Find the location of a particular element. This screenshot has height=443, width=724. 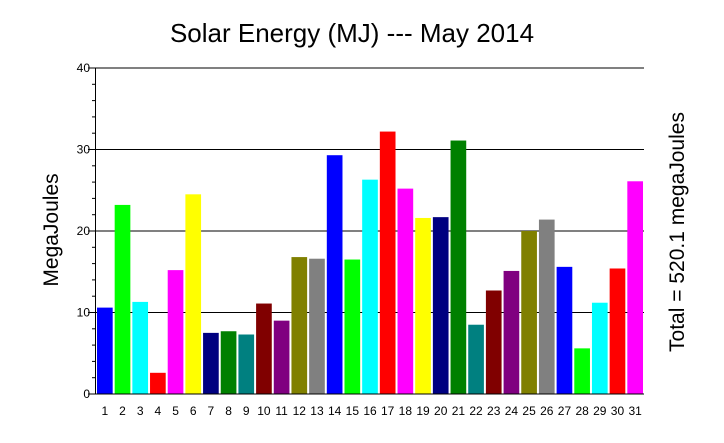

x-tick-label: 15 is located at coordinates (353, 411).